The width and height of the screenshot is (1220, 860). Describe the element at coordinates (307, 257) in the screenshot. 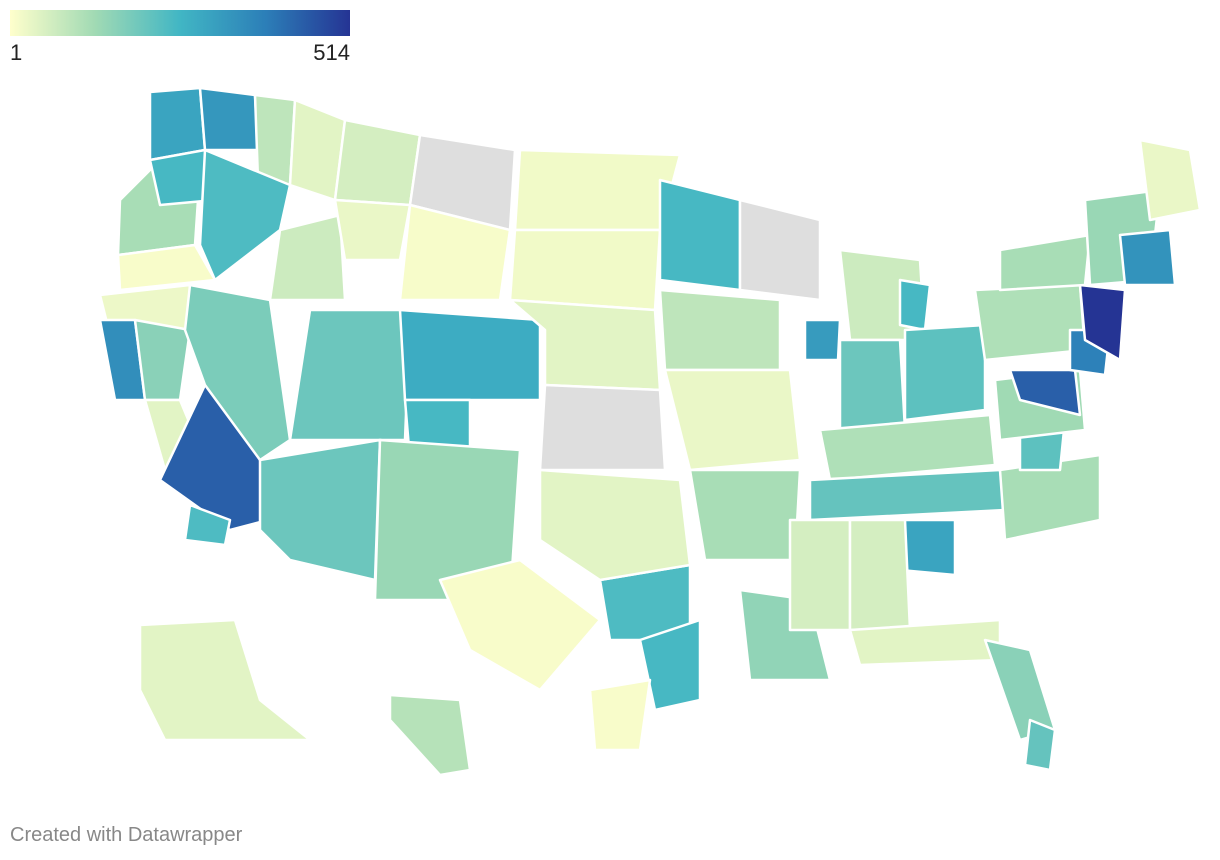

I see `region-boise` at that location.